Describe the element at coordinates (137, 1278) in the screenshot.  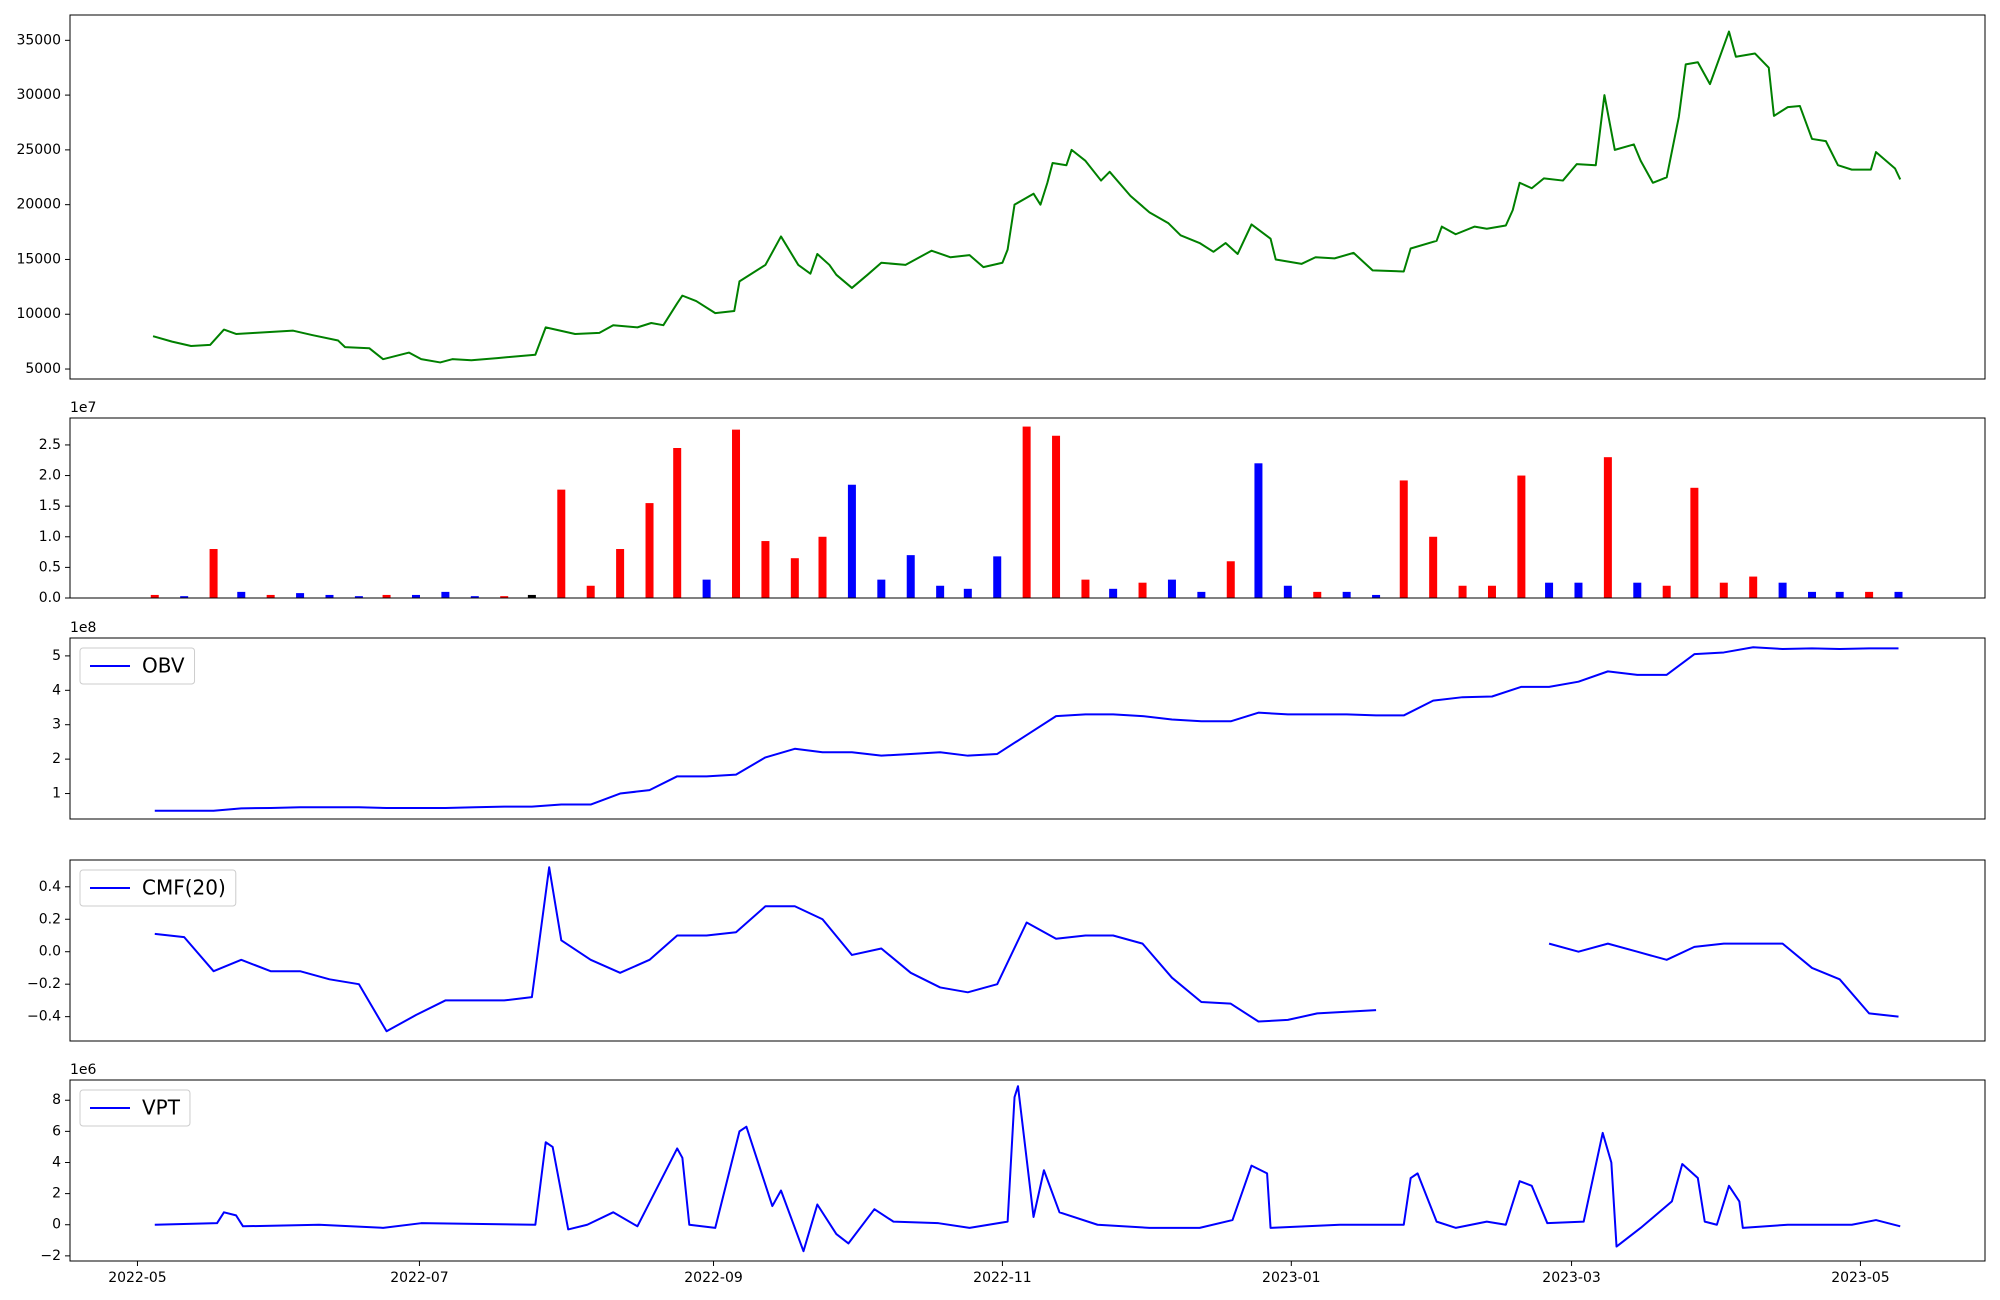
I see `x-tick-label: 2022-05` at that location.